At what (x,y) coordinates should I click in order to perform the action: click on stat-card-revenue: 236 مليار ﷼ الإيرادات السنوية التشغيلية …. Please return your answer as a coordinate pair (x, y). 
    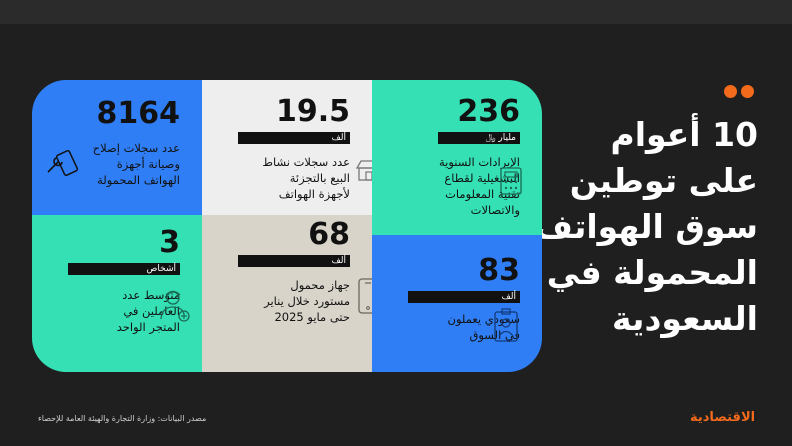
    Looking at the image, I should click on (457, 157).